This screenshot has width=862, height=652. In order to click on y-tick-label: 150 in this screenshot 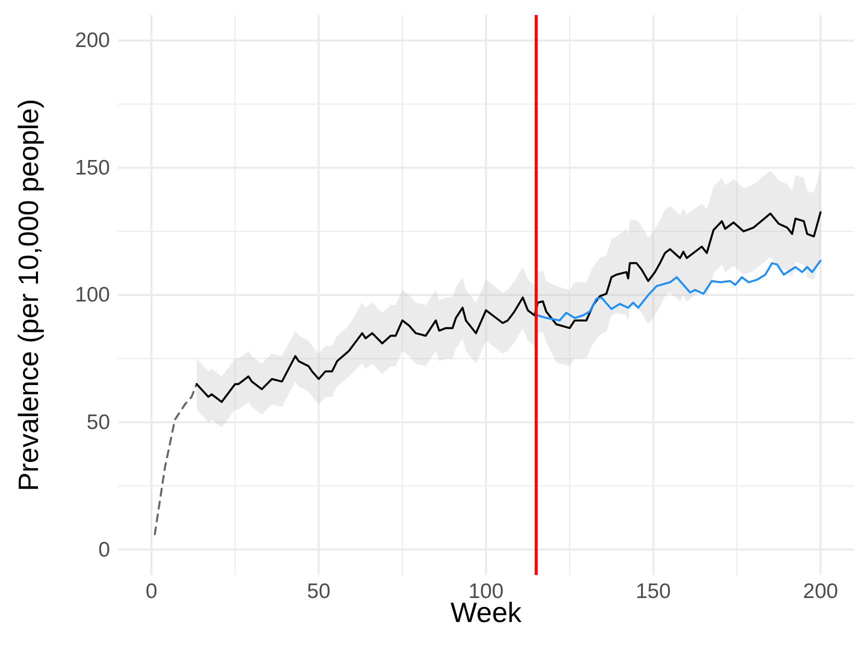, I will do `click(92, 168)`.